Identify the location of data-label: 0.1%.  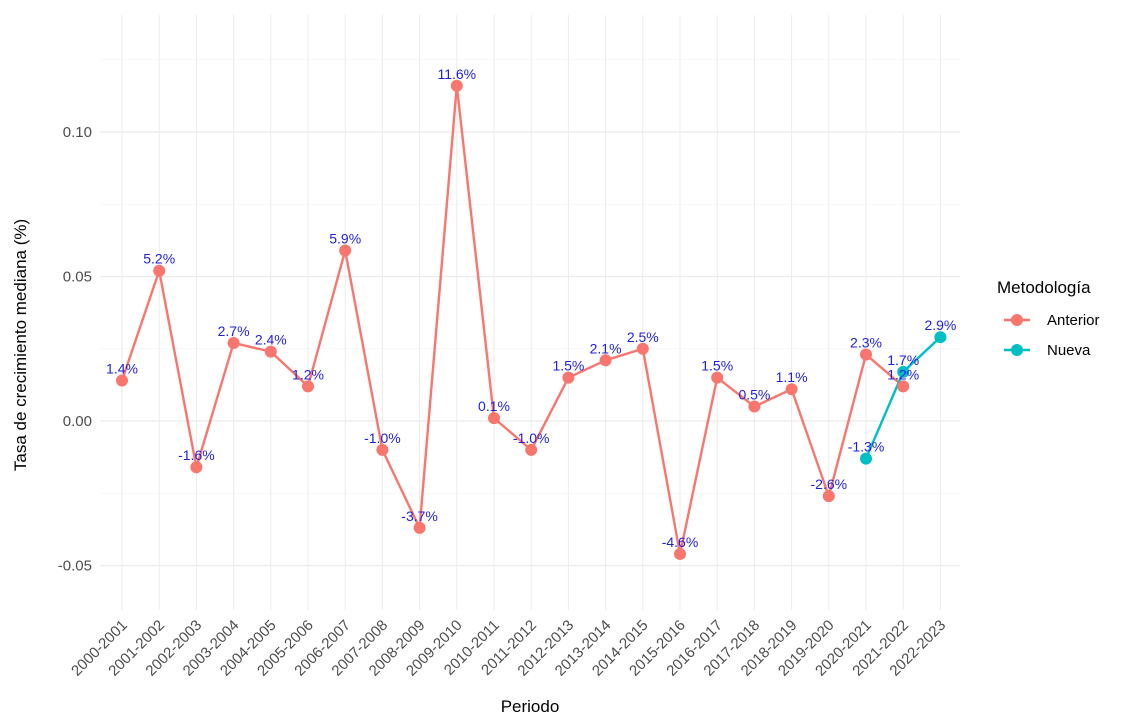
(494, 406).